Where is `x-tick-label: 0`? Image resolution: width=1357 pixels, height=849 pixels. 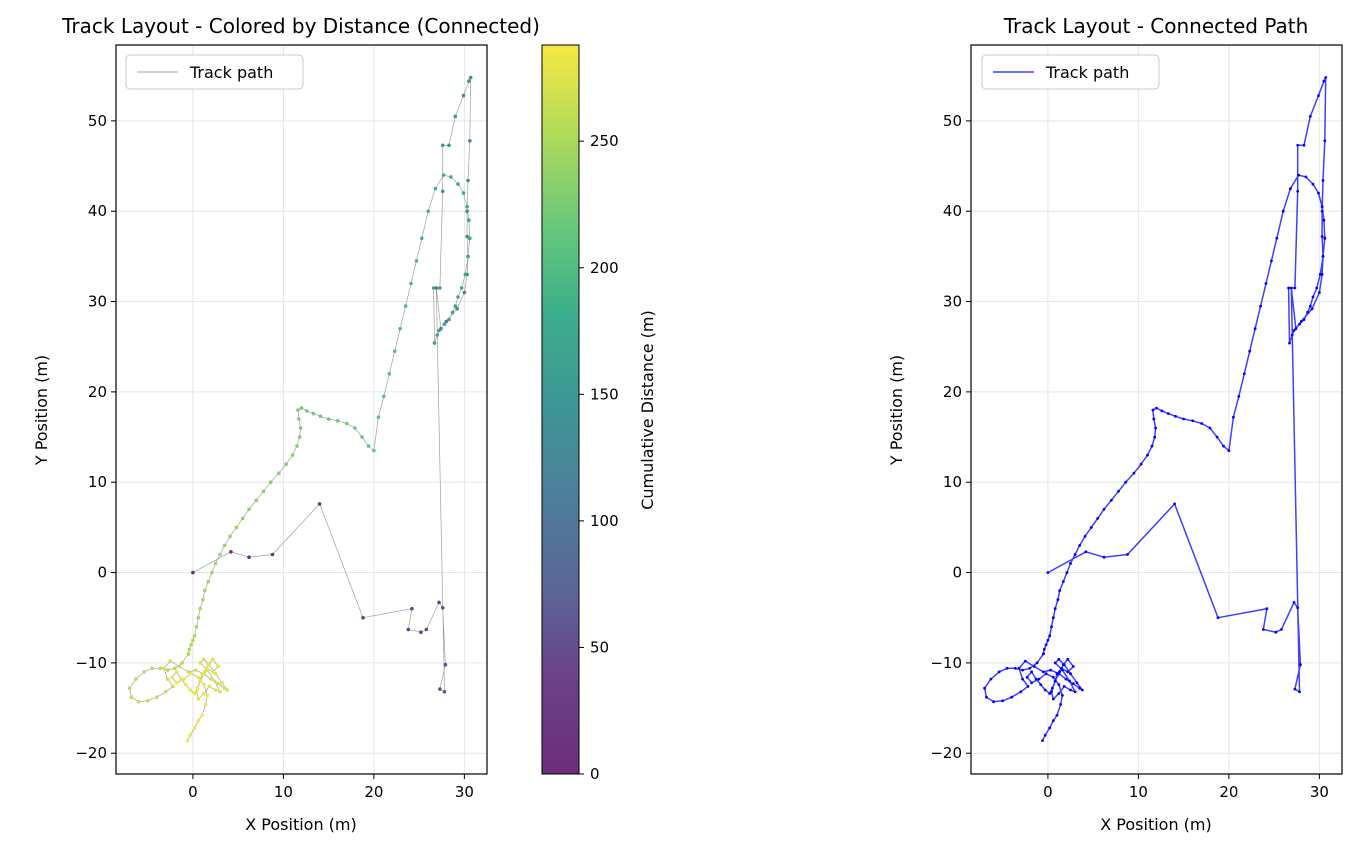
x-tick-label: 0 is located at coordinates (1048, 792).